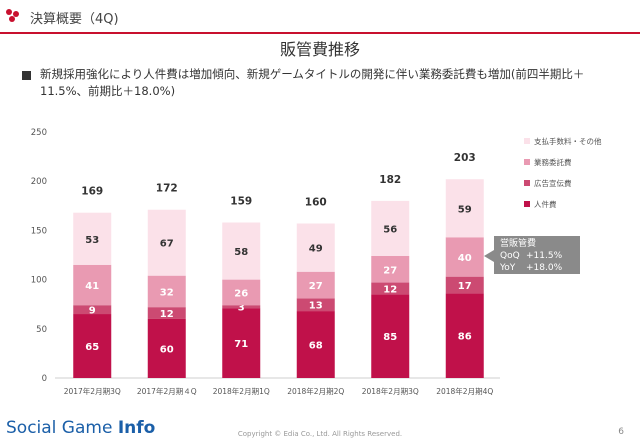 The width and height of the screenshot is (640, 442). I want to click on x-tick-label: 2017年2月期４Q, so click(167, 391).